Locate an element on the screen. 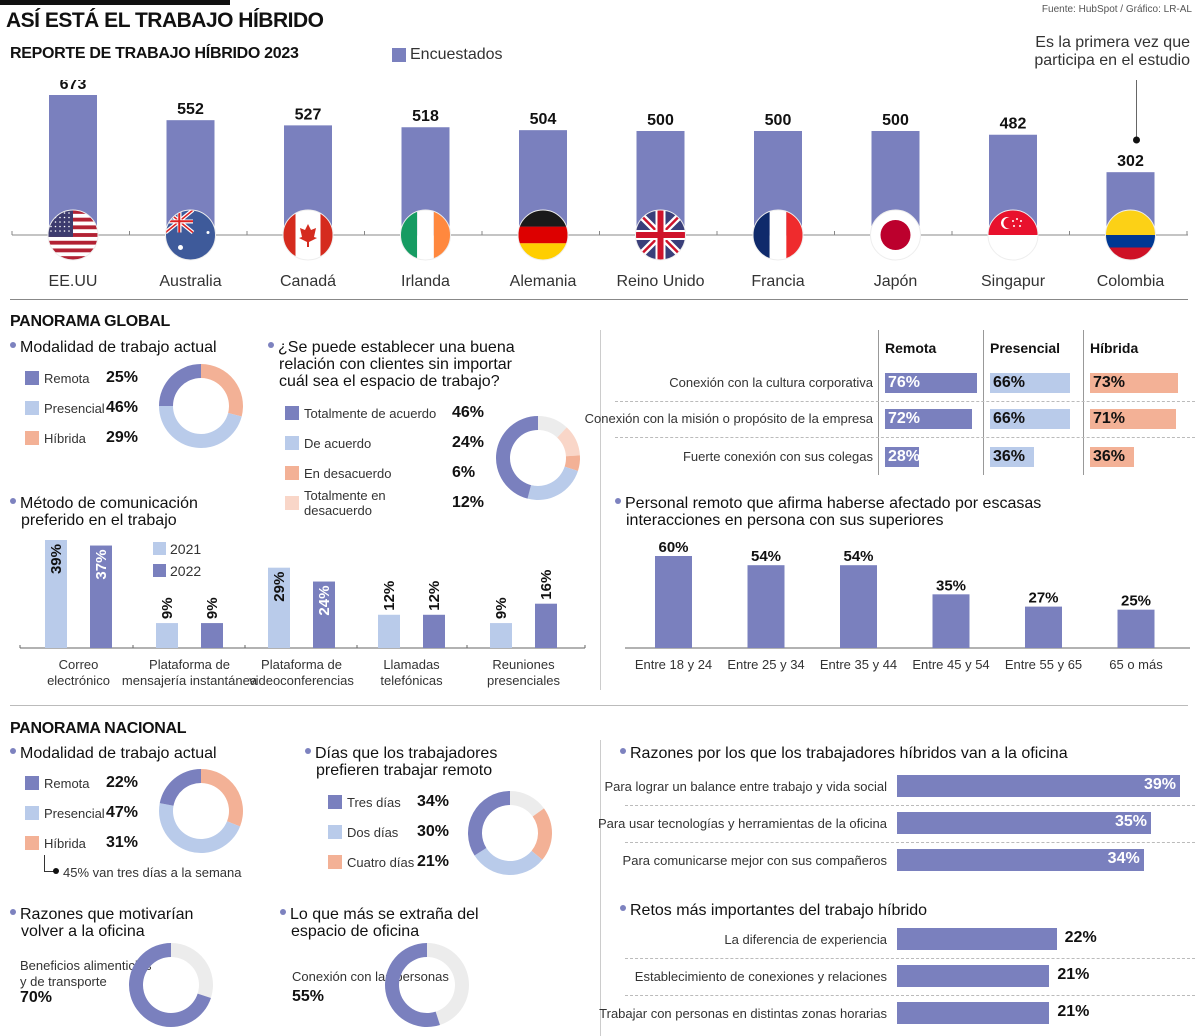 The image size is (1200, 1036). bar-value-label: 21% is located at coordinates (1073, 974).